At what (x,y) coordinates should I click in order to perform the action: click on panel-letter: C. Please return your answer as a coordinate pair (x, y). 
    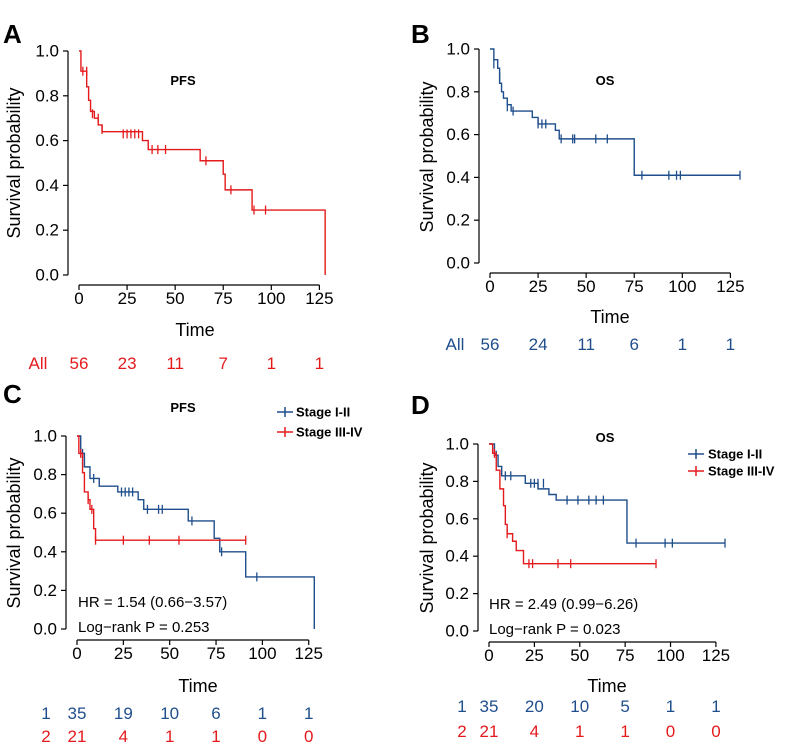
    Looking at the image, I should click on (12, 394).